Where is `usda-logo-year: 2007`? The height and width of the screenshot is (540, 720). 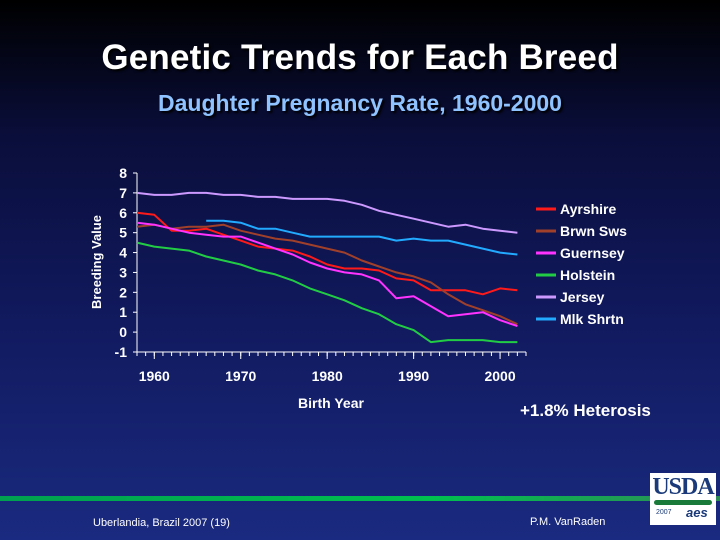
usda-logo-year: 2007 is located at coordinates (664, 512).